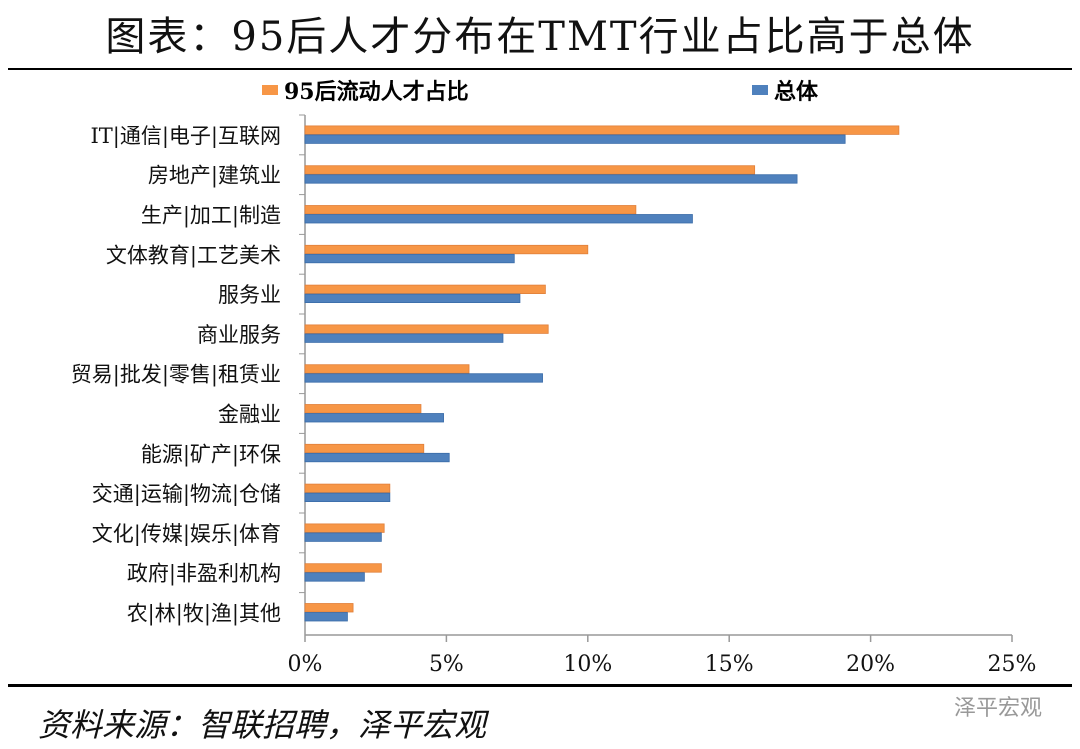 The width and height of the screenshot is (1080, 749). What do you see at coordinates (211, 454) in the screenshot?
I see `category-label: 能源|矿产|环保` at bounding box center [211, 454].